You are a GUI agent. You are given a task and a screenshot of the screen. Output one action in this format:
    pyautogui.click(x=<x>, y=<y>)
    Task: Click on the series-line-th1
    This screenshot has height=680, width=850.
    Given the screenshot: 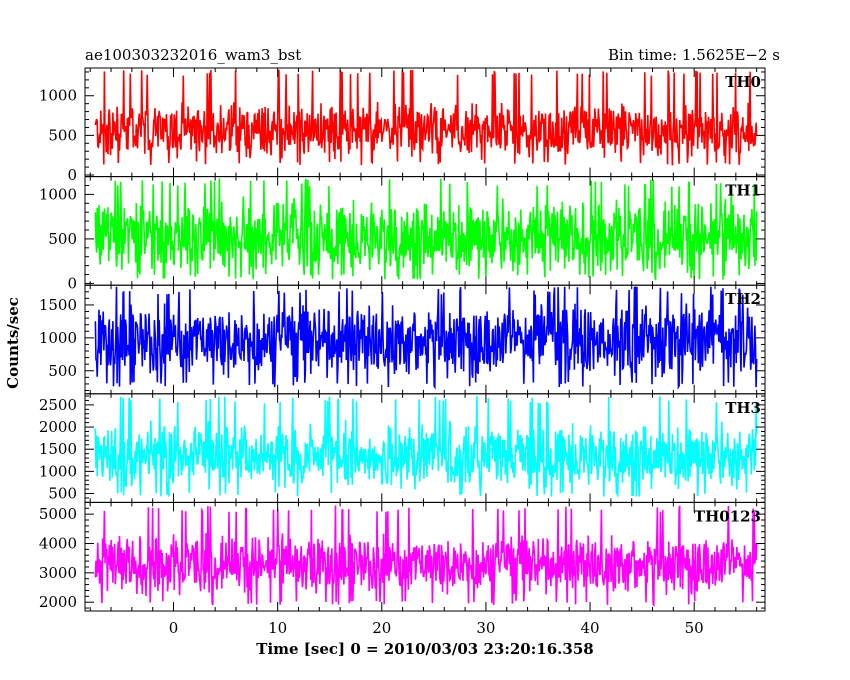 What is the action you would take?
    pyautogui.click(x=426, y=229)
    